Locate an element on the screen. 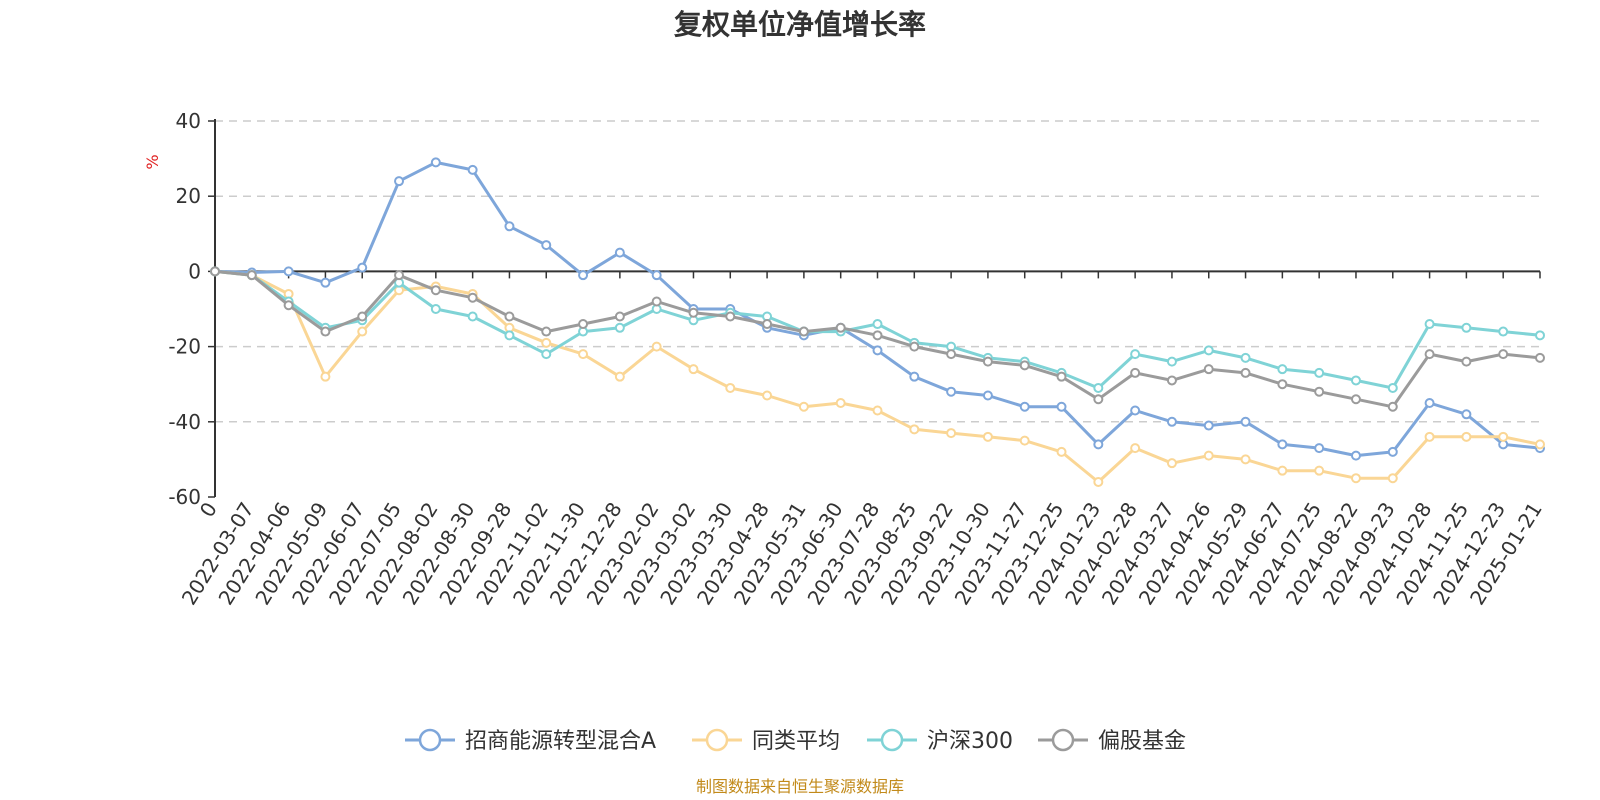  legend-item: 沪深300 is located at coordinates (940, 741).